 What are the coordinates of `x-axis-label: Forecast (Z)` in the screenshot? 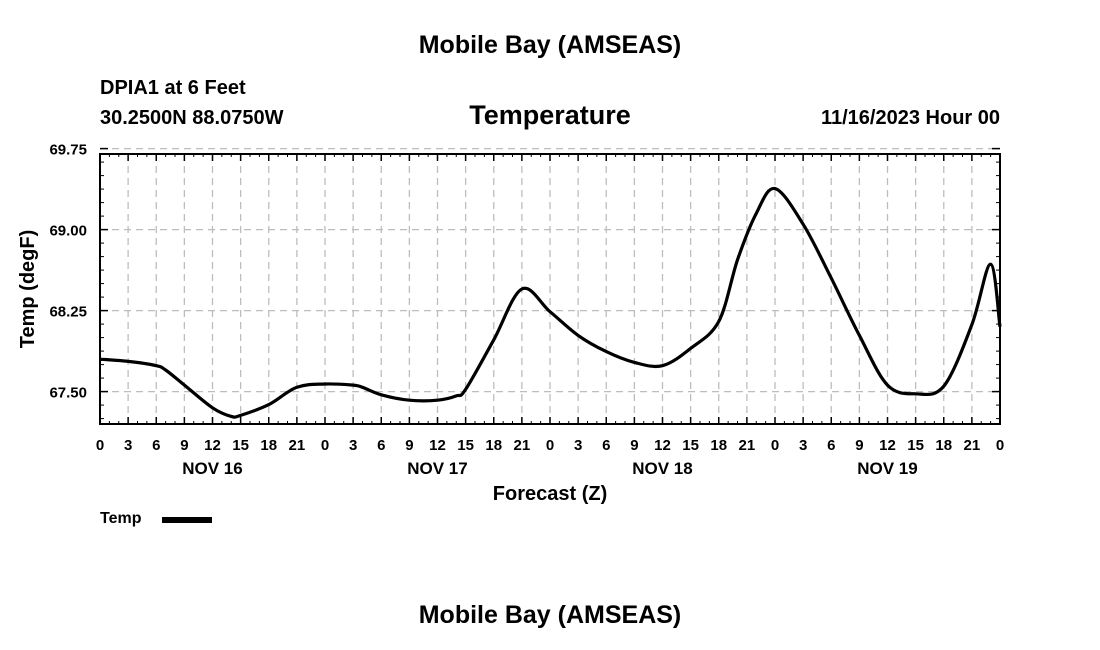 It's located at (550, 494).